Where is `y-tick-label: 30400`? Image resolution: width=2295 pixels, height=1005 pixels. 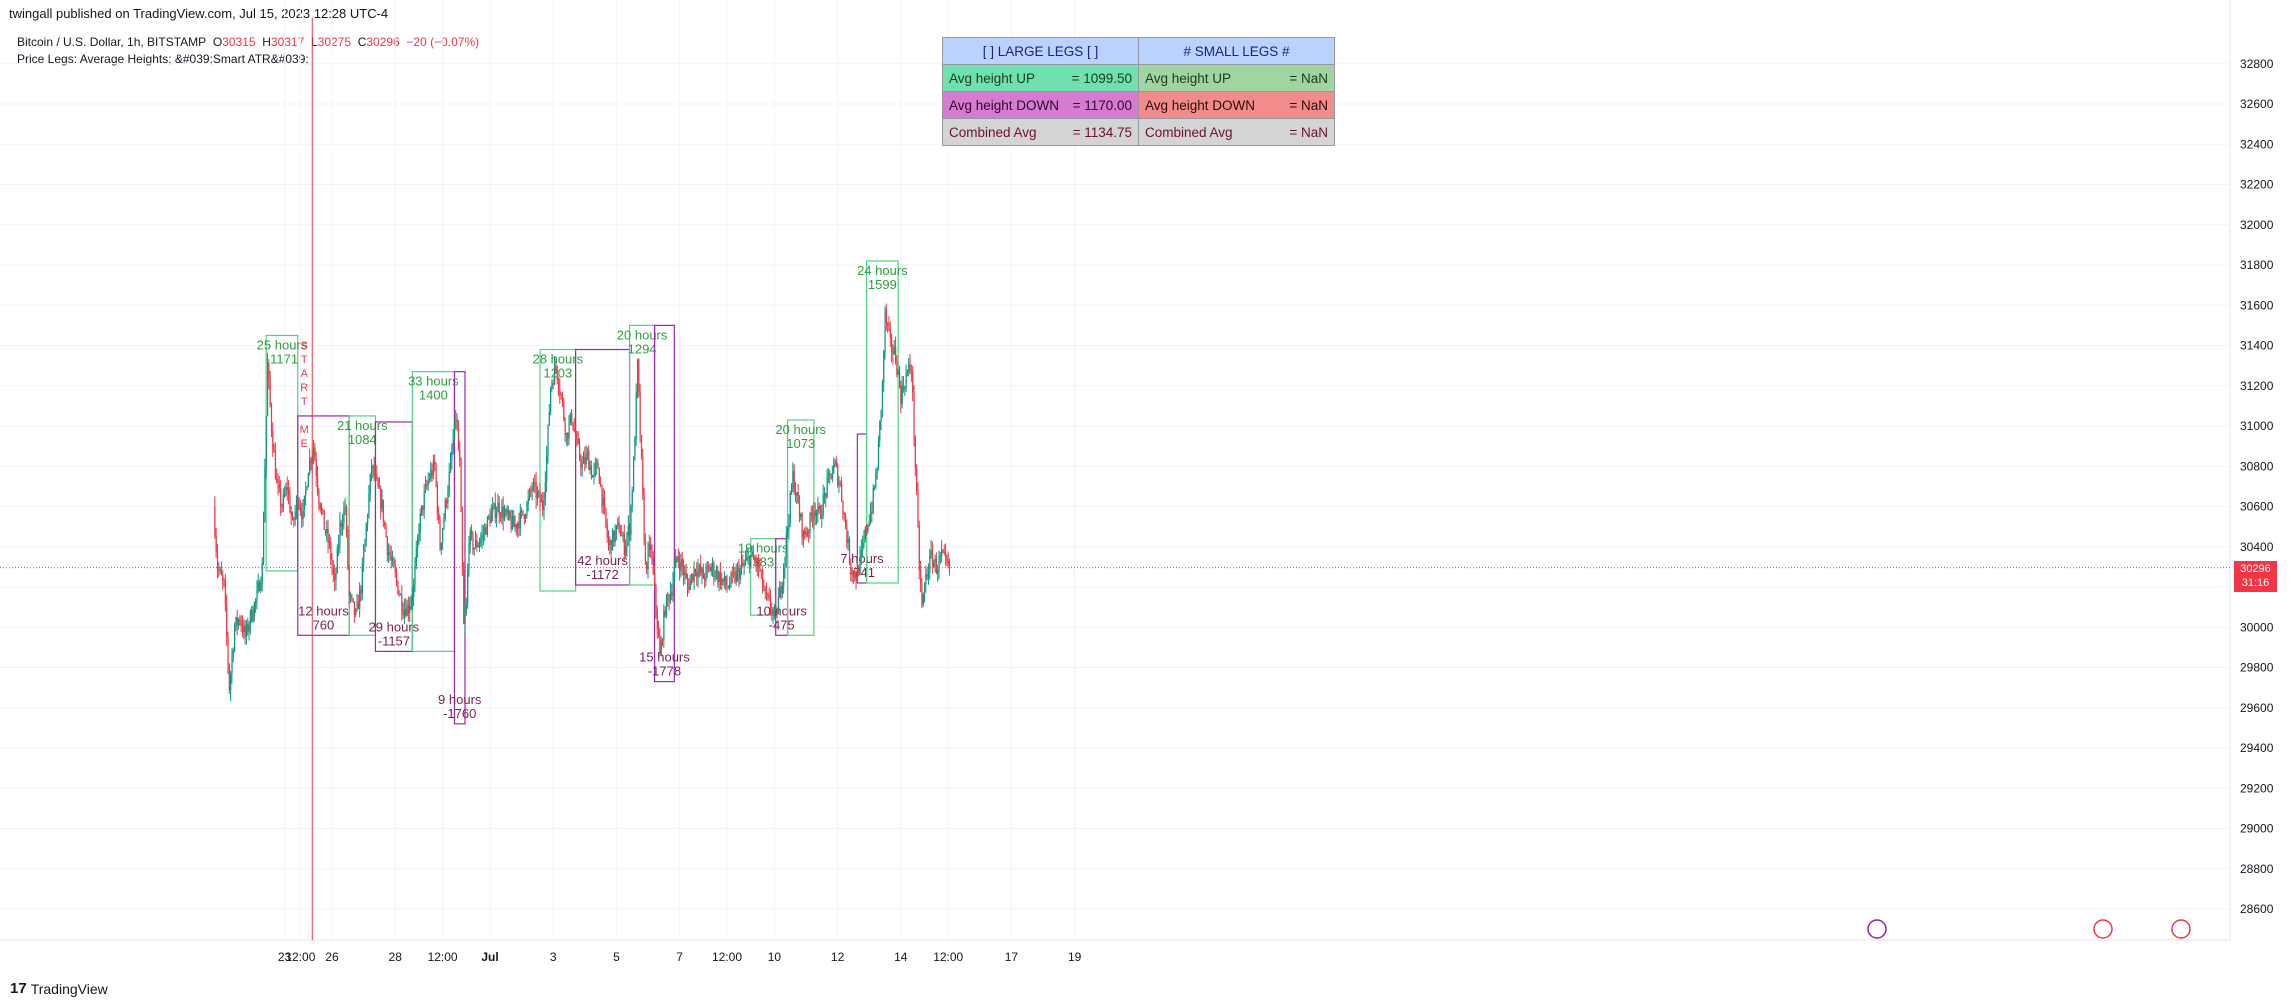
y-tick-label: 30400 is located at coordinates (2257, 547).